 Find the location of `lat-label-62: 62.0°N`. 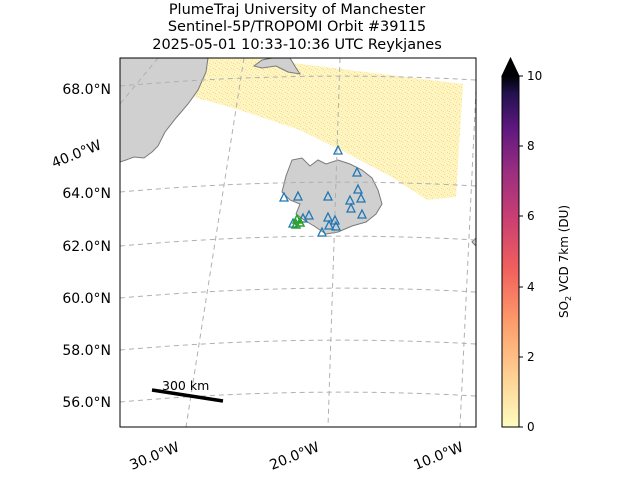

lat-label-62: 62.0°N is located at coordinates (86, 247).